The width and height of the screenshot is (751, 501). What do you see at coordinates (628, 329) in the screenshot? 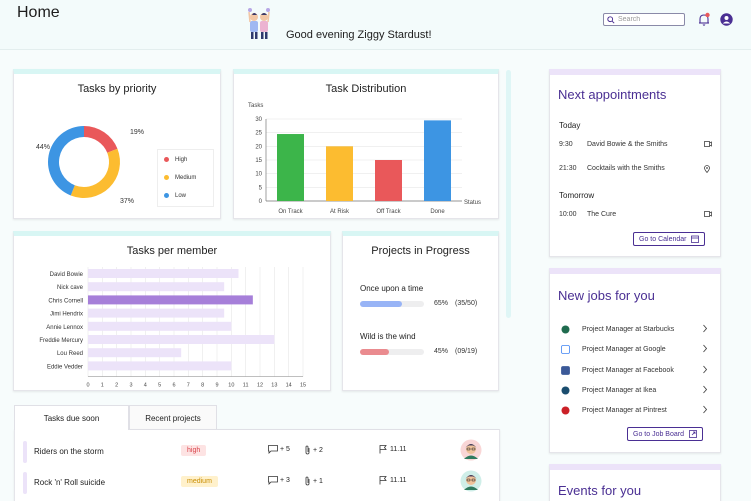
I see `job-label: Project Manager at Starbucks` at bounding box center [628, 329].